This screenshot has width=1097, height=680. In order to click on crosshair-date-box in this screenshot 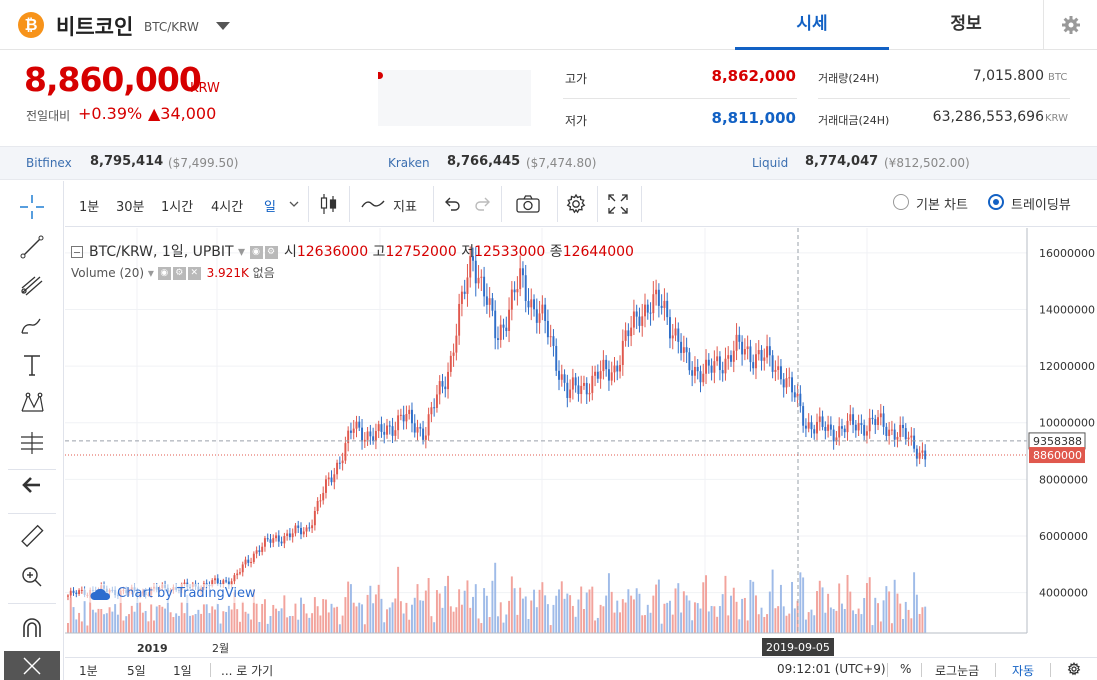, I will do `click(798, 647)`.